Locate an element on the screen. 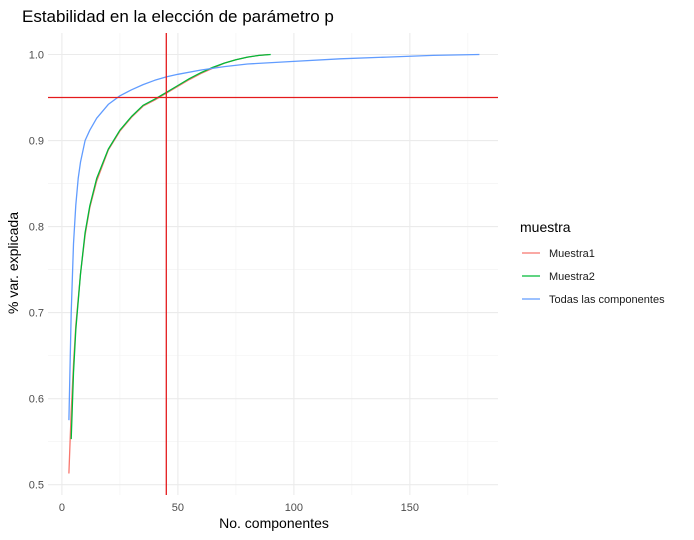 The height and width of the screenshot is (540, 694). y-tick-label: 0.7 is located at coordinates (36, 314).